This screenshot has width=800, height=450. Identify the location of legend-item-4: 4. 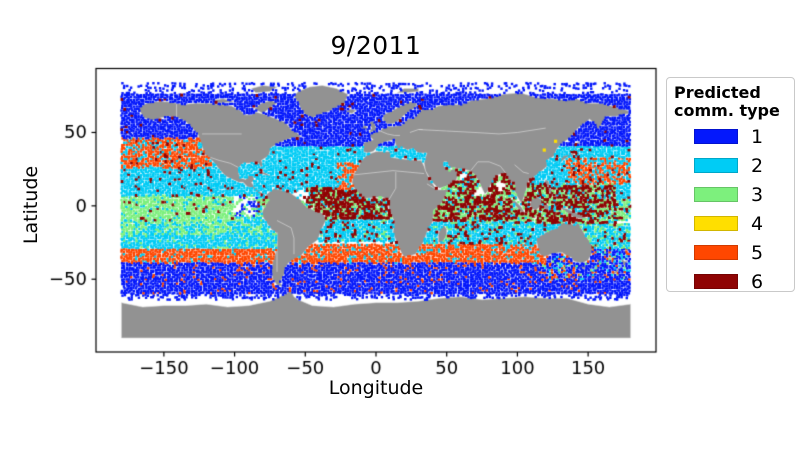
(730, 223).